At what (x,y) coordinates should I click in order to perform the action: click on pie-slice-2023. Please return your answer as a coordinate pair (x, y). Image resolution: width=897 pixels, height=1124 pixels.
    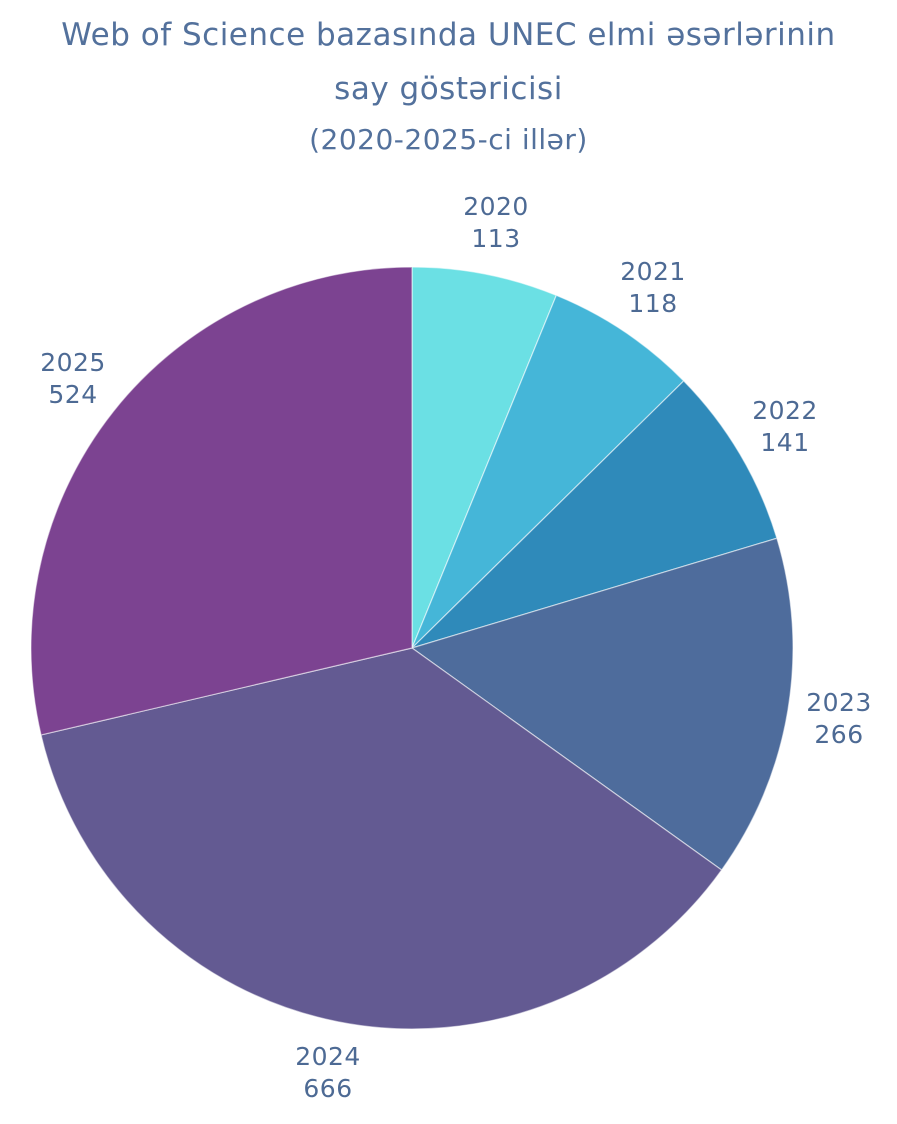
    Looking at the image, I should click on (602, 704).